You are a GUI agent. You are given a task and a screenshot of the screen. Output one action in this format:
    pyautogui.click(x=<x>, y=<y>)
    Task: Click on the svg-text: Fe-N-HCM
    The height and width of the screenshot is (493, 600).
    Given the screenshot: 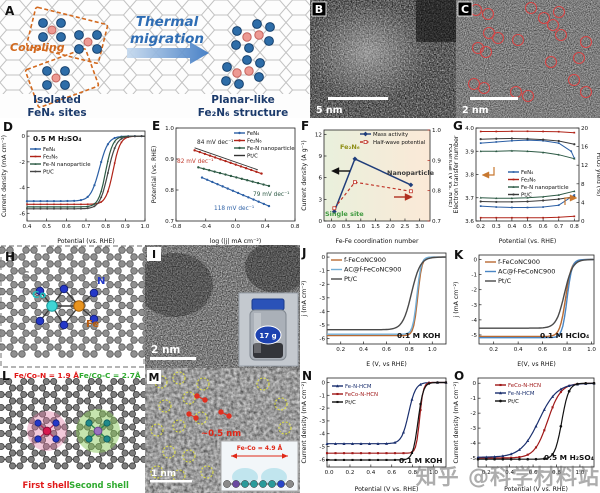 What is the action you would take?
    pyautogui.click(x=521, y=394)
    